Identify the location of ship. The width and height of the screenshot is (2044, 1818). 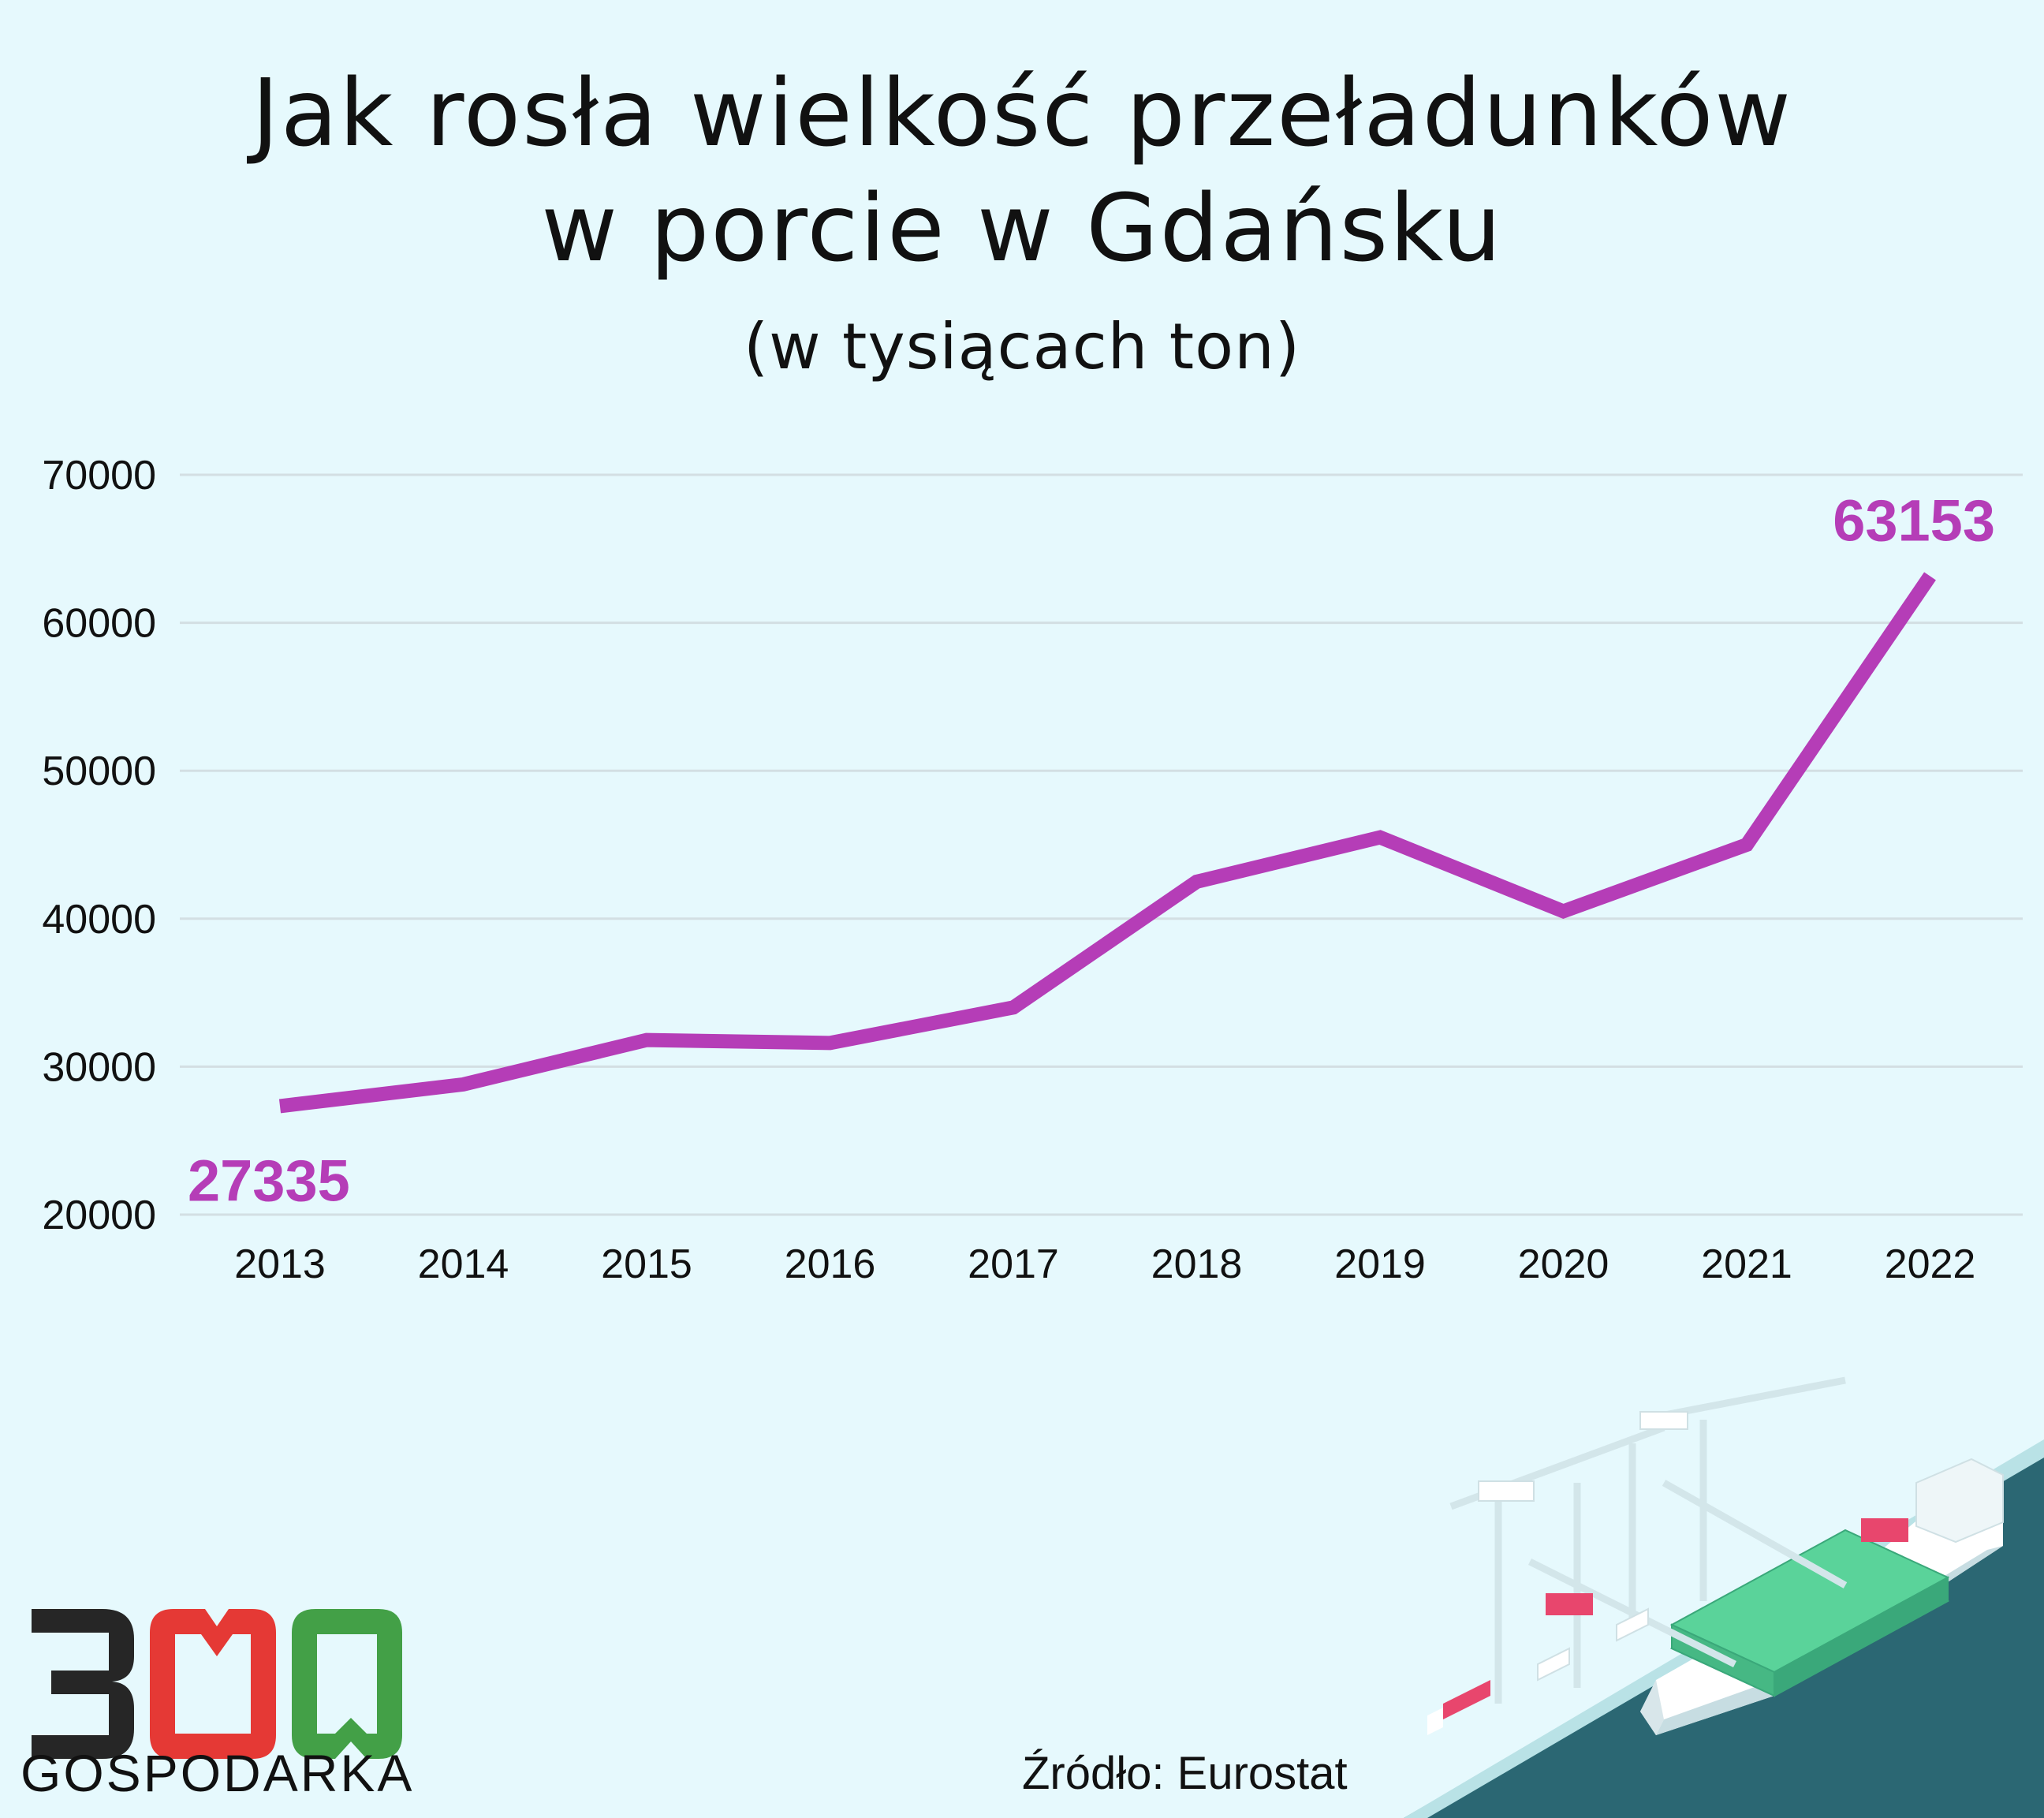
(1822, 1596).